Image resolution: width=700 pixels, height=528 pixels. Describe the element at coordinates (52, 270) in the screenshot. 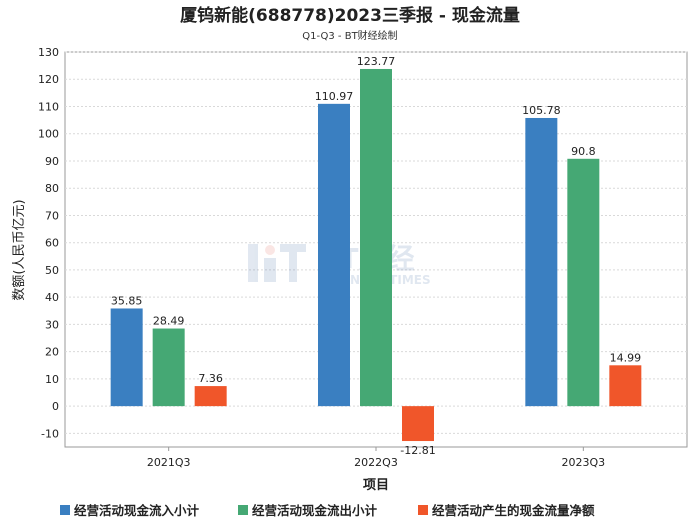

I see `y-tick-label: 50` at that location.